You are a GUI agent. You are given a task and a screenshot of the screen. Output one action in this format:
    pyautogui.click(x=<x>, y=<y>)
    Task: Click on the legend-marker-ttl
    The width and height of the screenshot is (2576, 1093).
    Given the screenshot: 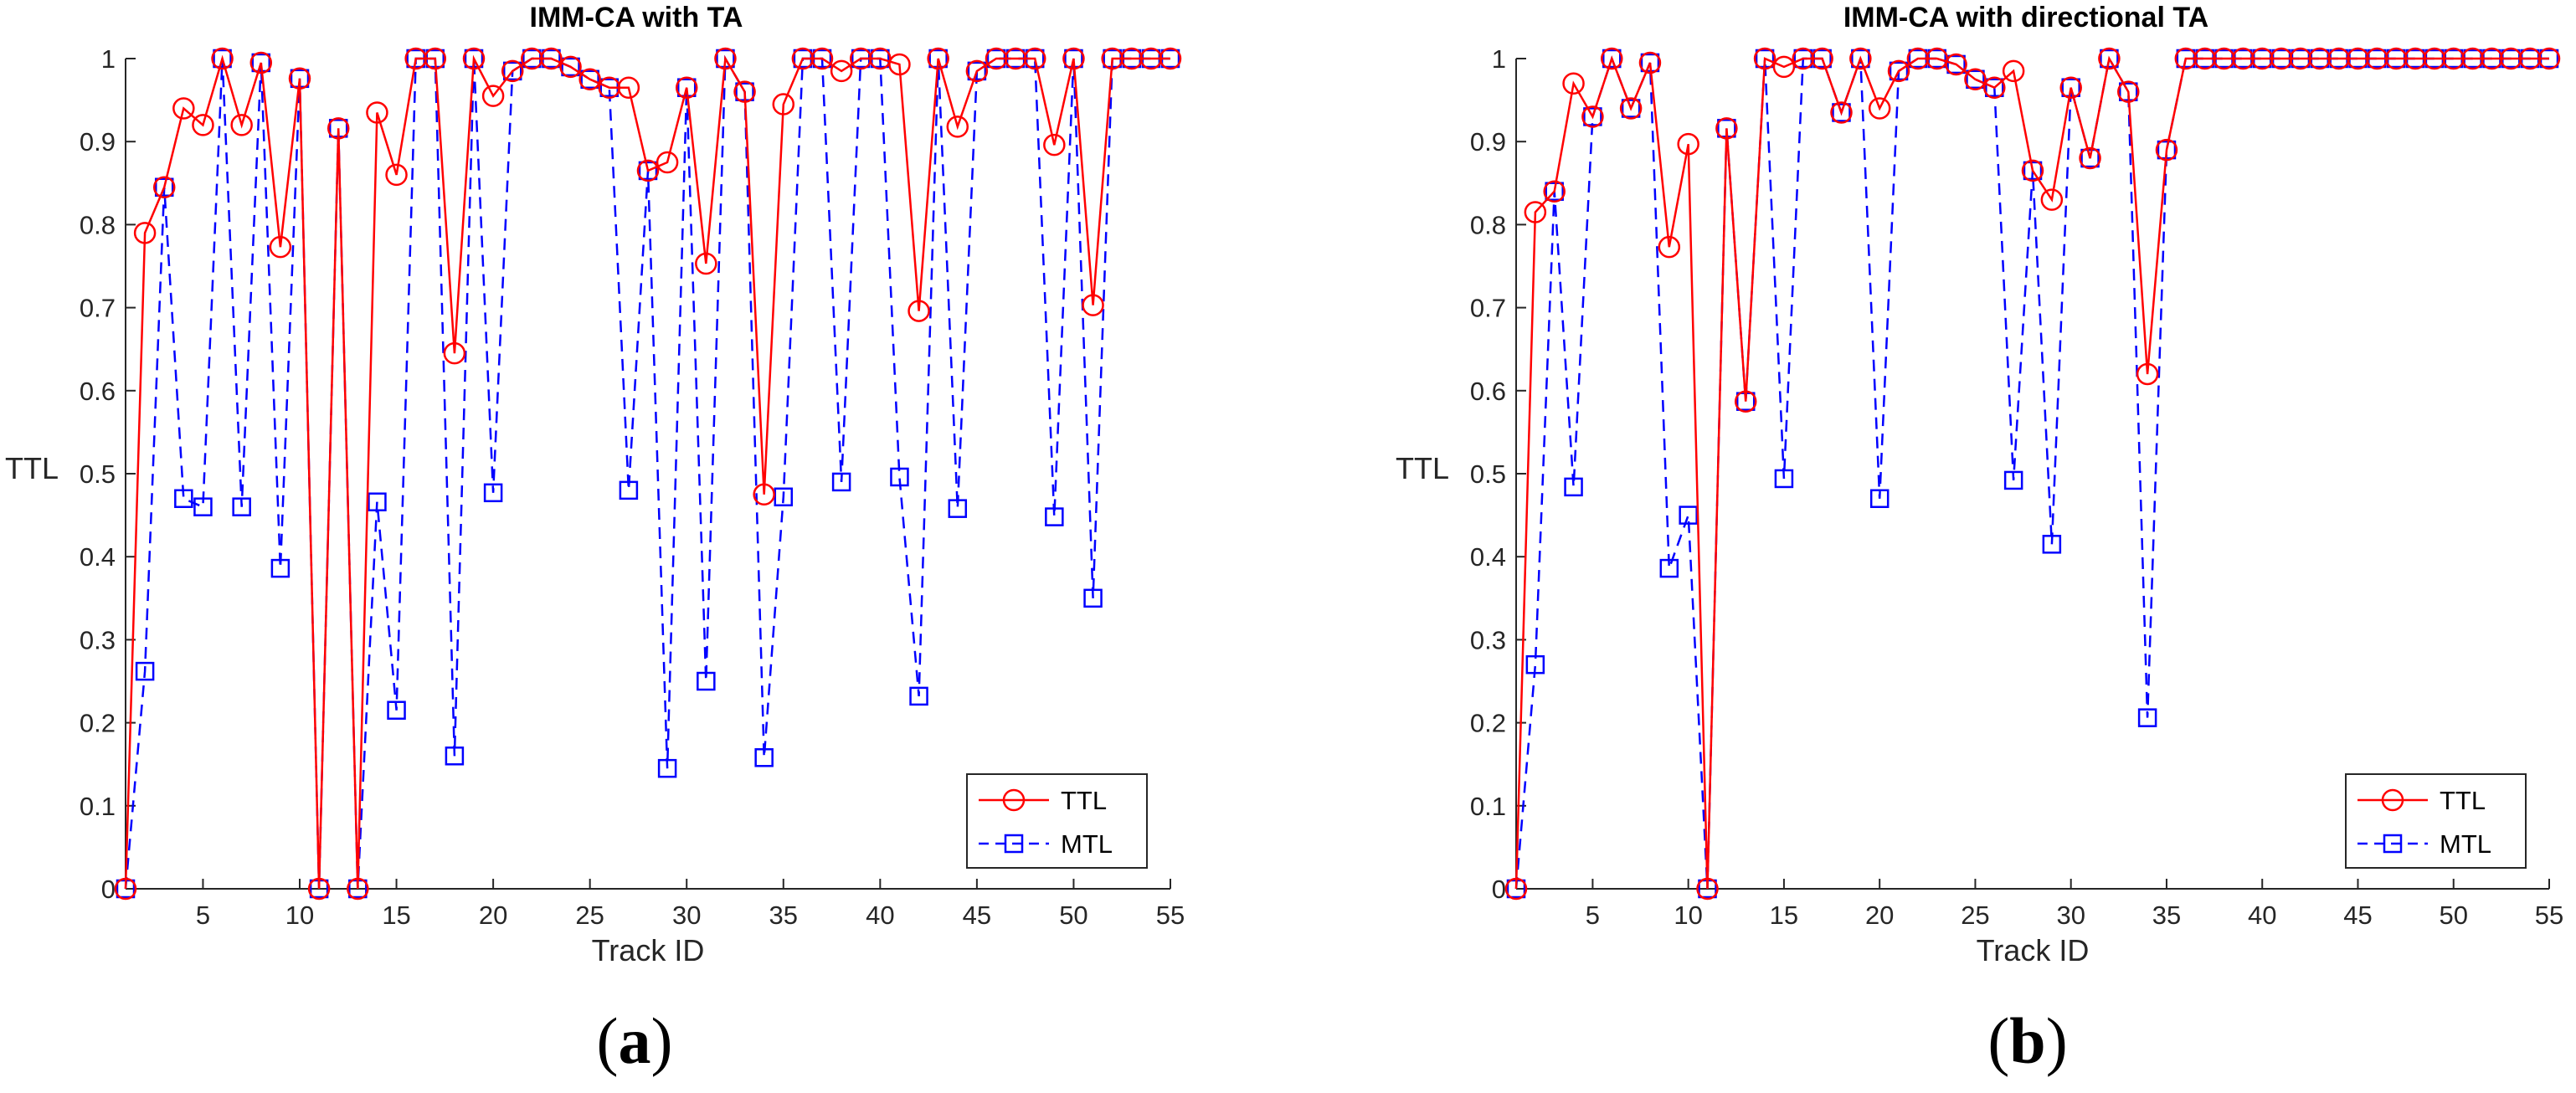 What is the action you would take?
    pyautogui.click(x=1014, y=800)
    